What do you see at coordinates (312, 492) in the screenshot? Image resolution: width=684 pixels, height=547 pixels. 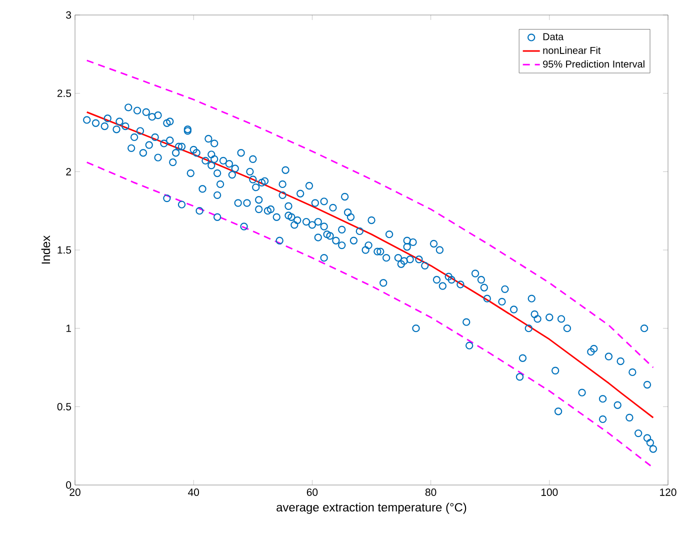 I see `x-tick-label: 60` at bounding box center [312, 492].